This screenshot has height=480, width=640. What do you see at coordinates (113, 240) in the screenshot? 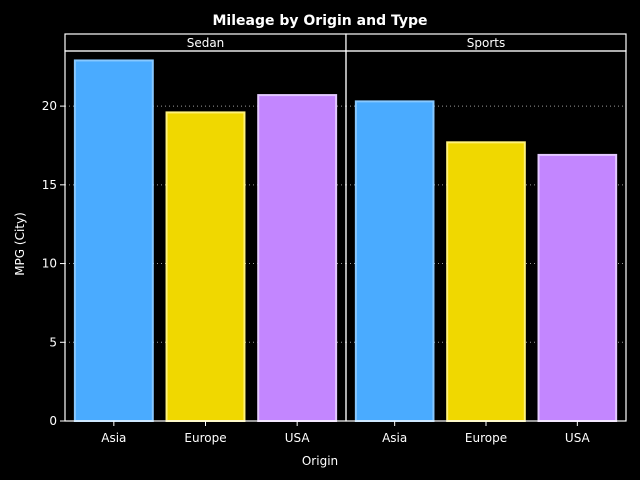
I see `bar-sedan-asia` at bounding box center [113, 240].